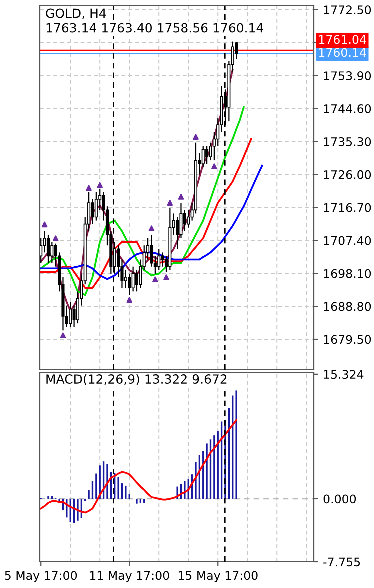 The height and width of the screenshot is (588, 374). What do you see at coordinates (348, 10) in the screenshot?
I see `y-tick-label: 1772.50` at bounding box center [348, 10].